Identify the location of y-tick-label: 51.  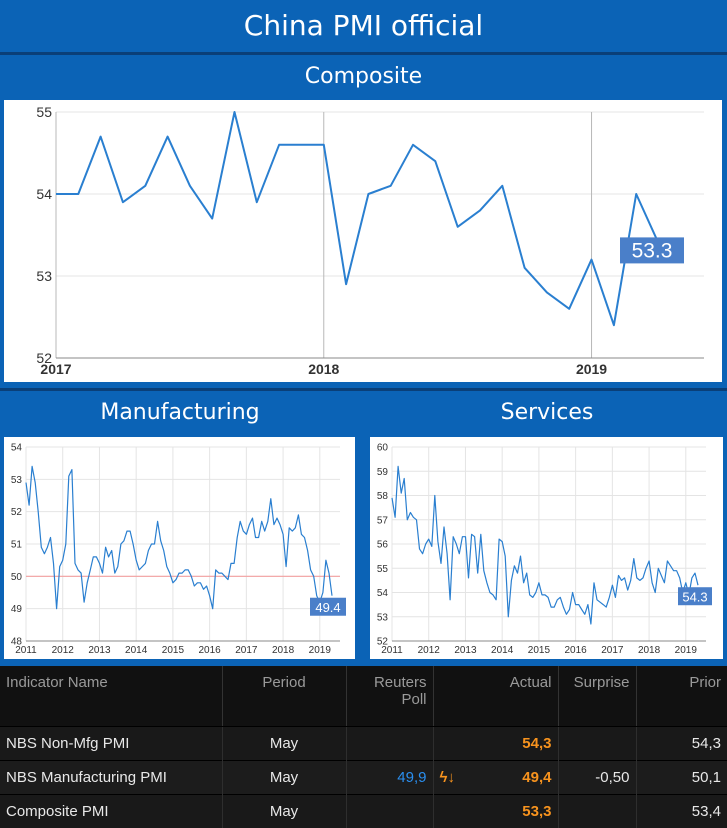
(17, 545).